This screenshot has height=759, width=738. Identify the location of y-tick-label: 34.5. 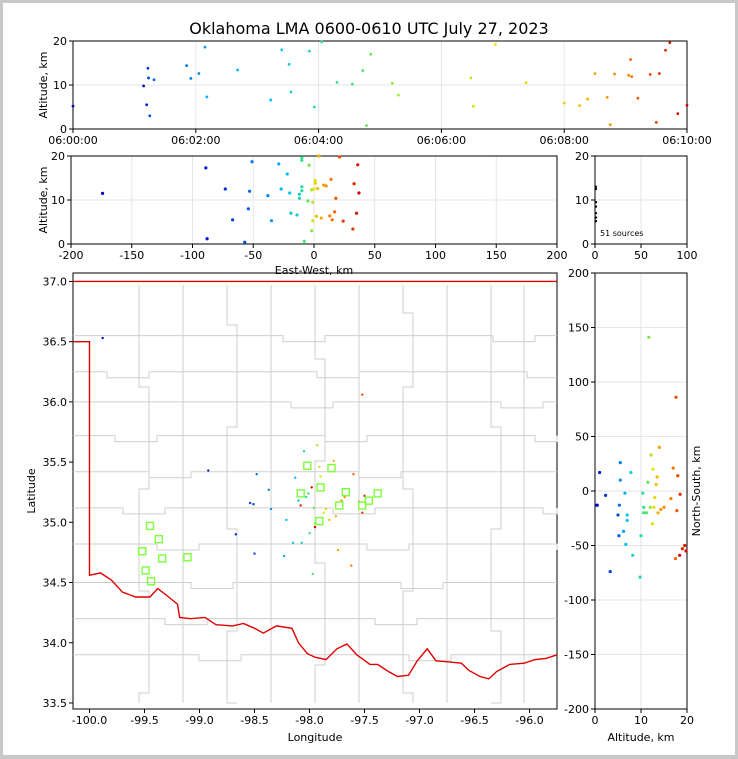
(55, 583).